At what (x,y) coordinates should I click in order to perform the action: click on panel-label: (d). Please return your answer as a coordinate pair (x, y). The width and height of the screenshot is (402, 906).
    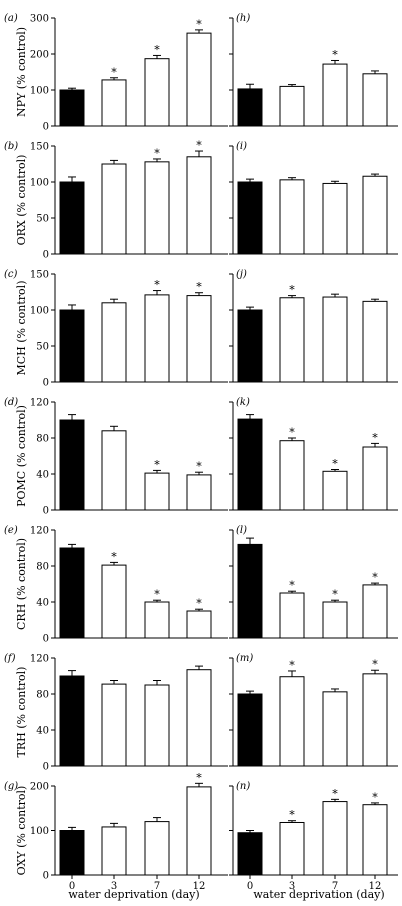
    Looking at the image, I should click on (11, 402).